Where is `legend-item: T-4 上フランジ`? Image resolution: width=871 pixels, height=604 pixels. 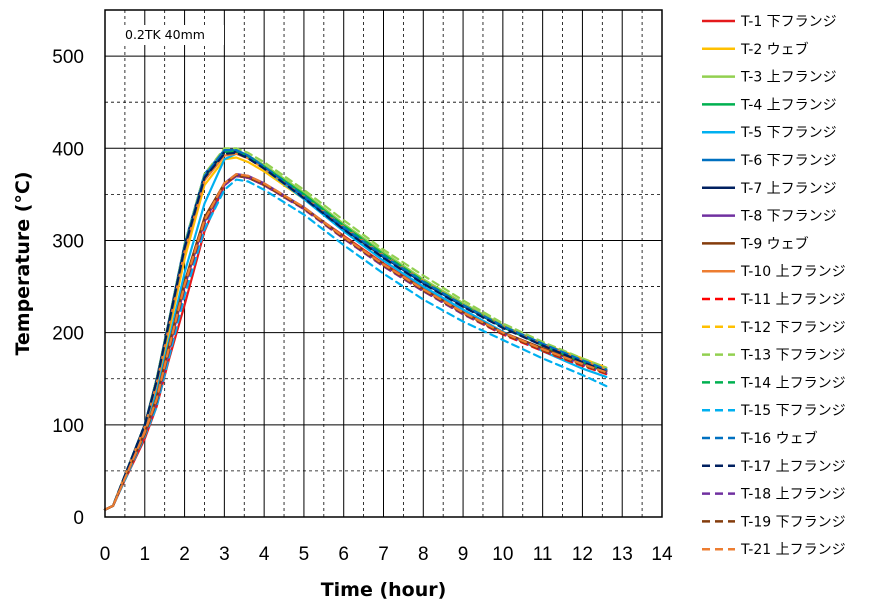
legend-item: T-4 上フランジ is located at coordinates (769, 105).